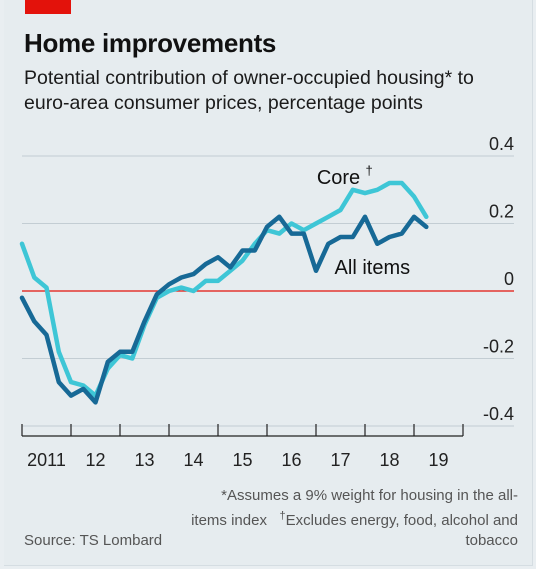  What do you see at coordinates (369, 170) in the screenshot?
I see `series-label-core-dagger: †` at bounding box center [369, 170].